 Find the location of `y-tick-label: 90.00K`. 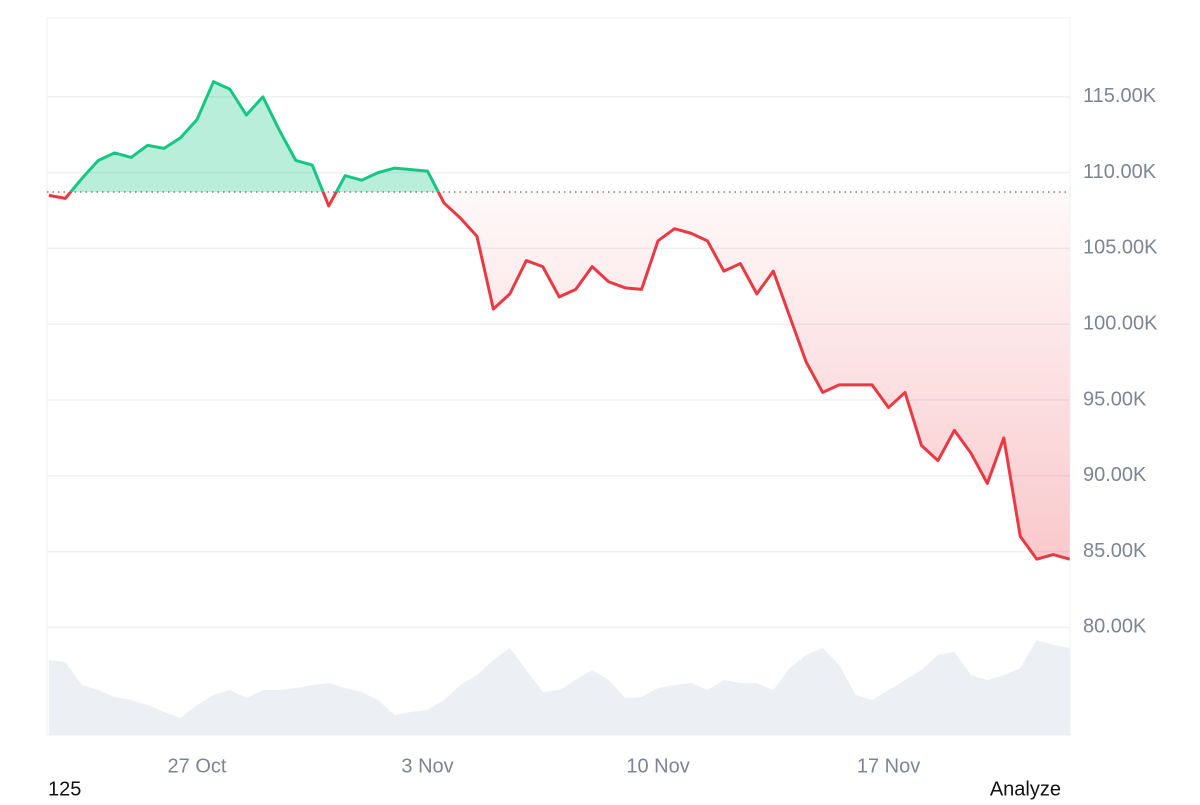

y-tick-label: 90.00K is located at coordinates (1115, 475).